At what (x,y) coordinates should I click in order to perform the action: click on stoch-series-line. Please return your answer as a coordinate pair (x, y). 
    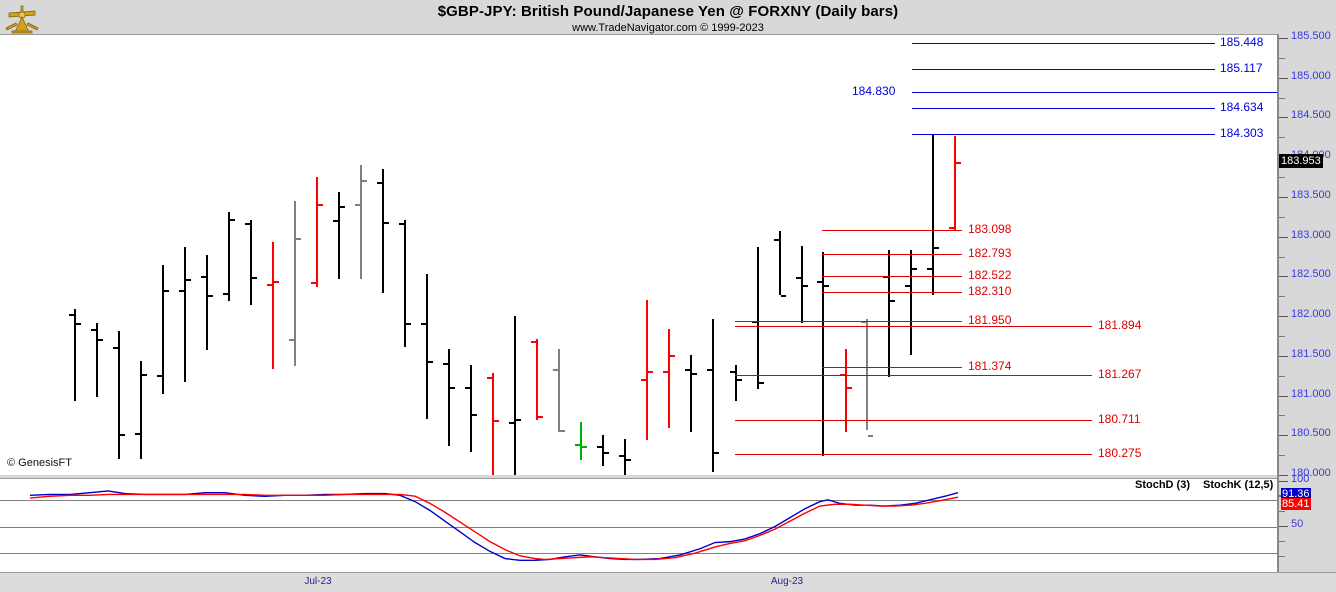
    Looking at the image, I should click on (494, 527).